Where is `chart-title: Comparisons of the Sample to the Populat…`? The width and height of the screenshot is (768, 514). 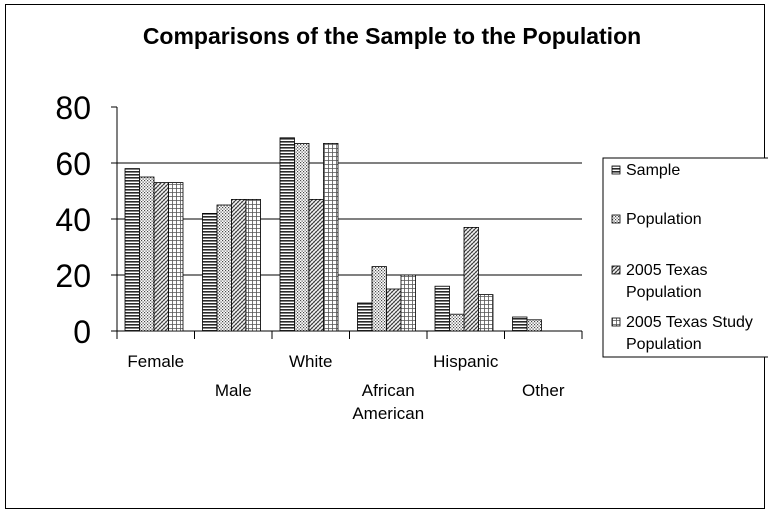 chart-title: Comparisons of the Sample to the Populat… is located at coordinates (392, 36).